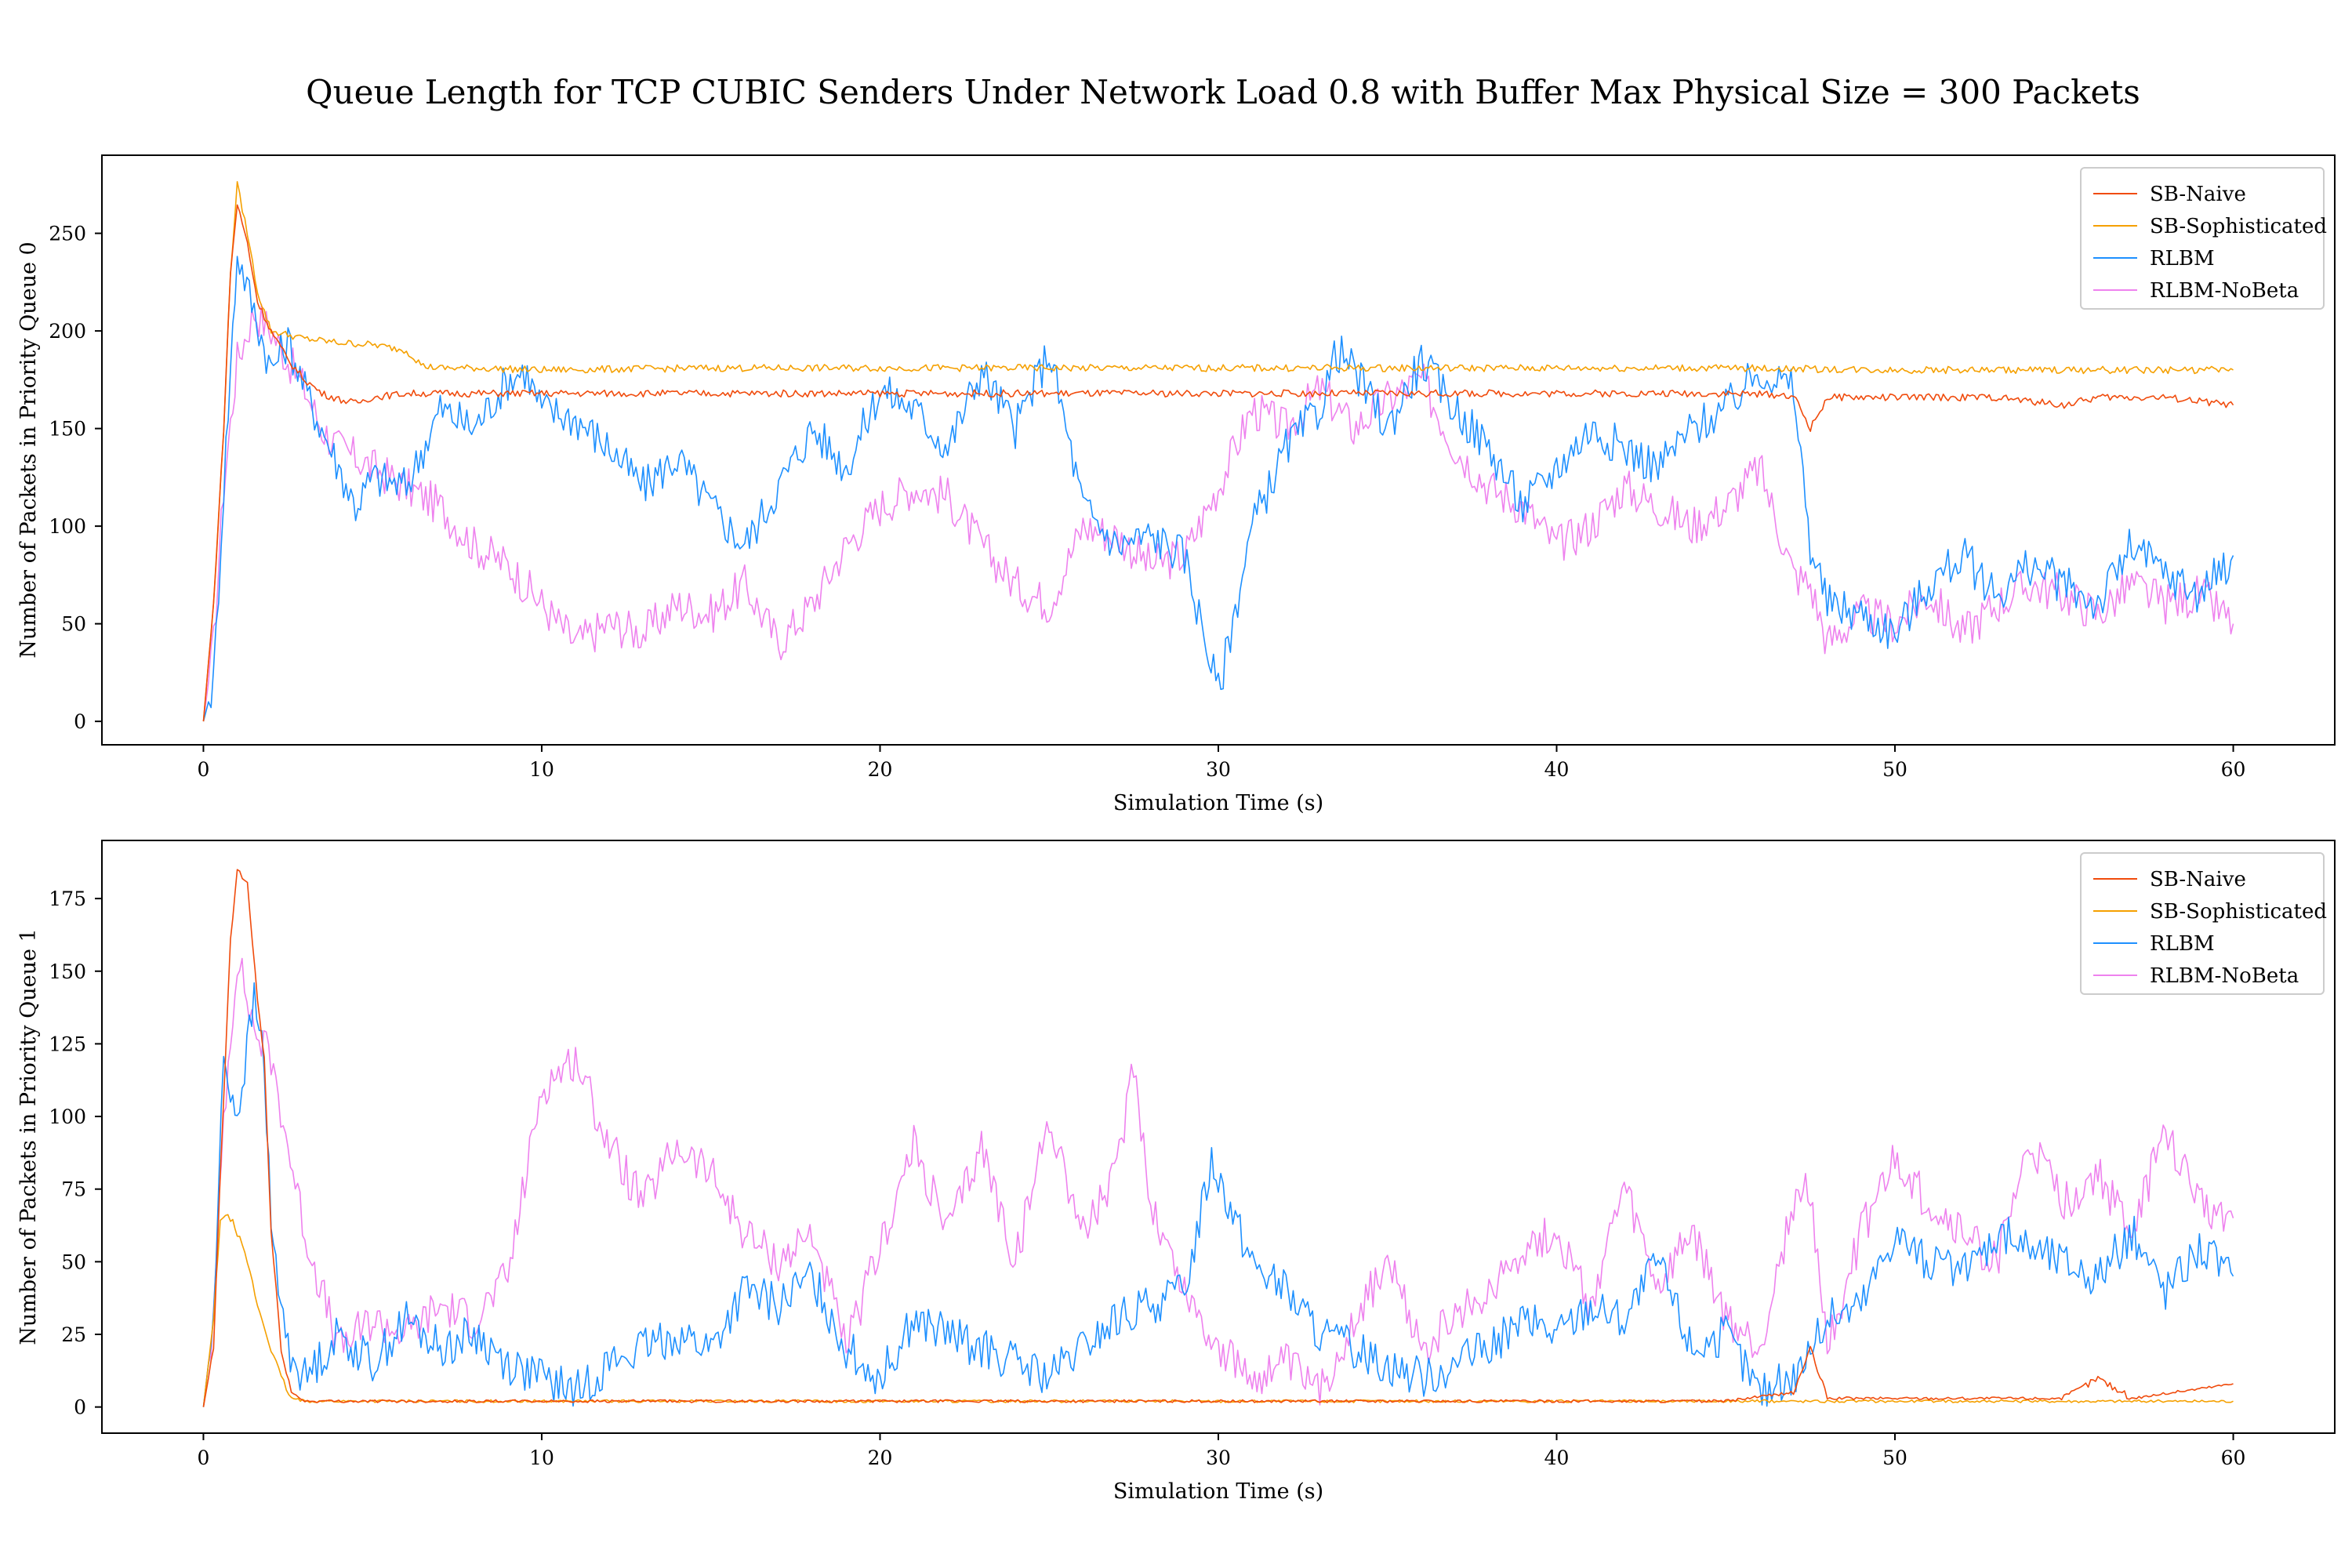 Image resolution: width=2352 pixels, height=1568 pixels. What do you see at coordinates (1218, 1310) in the screenshot?
I see `series-line-sb-sophisticated` at bounding box center [1218, 1310].